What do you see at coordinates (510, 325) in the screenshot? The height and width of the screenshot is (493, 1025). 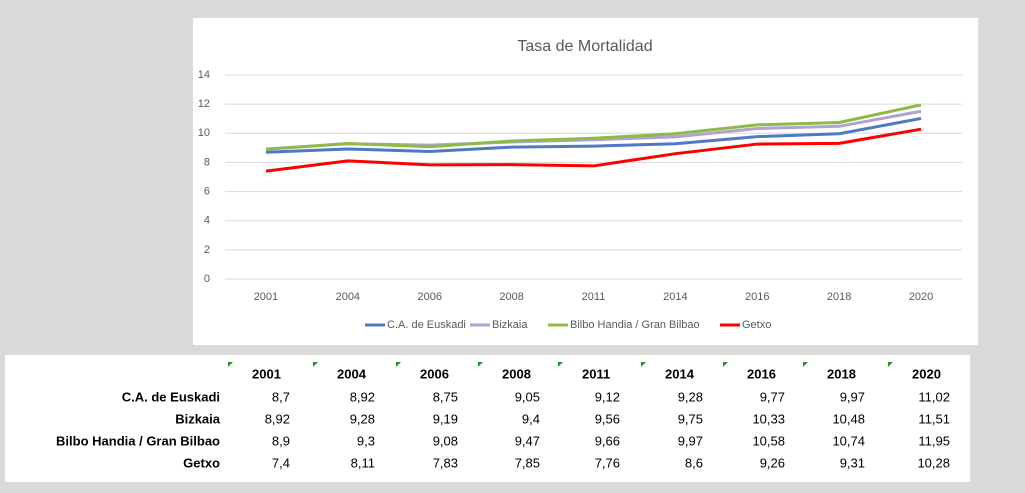 I see `legend-label: Bizkaia` at bounding box center [510, 325].